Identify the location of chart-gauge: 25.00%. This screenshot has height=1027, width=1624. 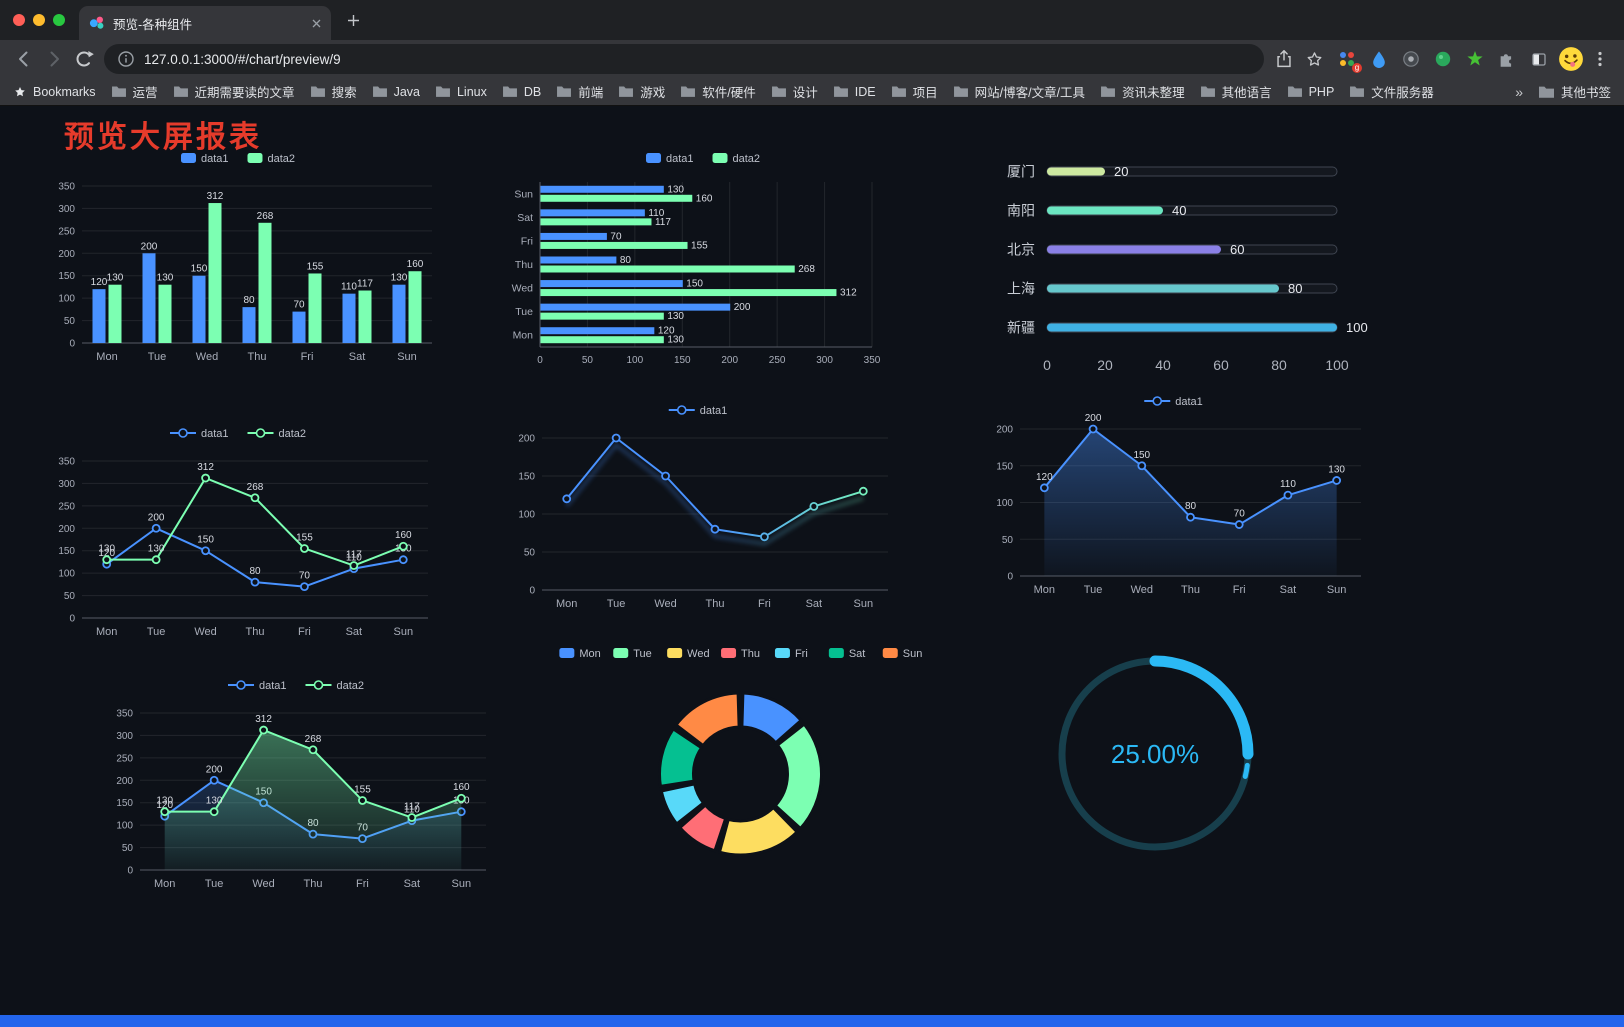
(1155, 756).